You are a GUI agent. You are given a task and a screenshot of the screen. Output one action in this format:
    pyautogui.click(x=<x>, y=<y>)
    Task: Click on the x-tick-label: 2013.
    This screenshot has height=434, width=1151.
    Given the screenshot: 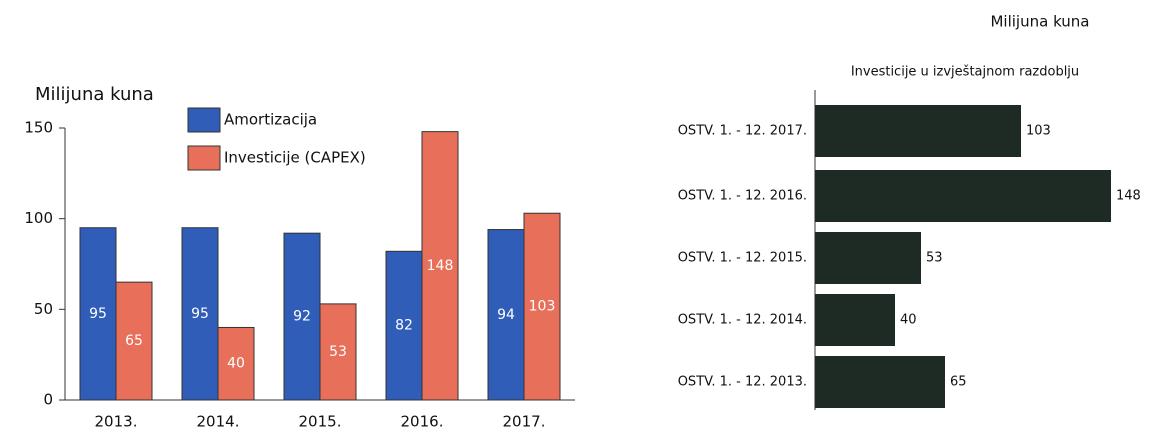 What is the action you would take?
    pyautogui.click(x=116, y=422)
    